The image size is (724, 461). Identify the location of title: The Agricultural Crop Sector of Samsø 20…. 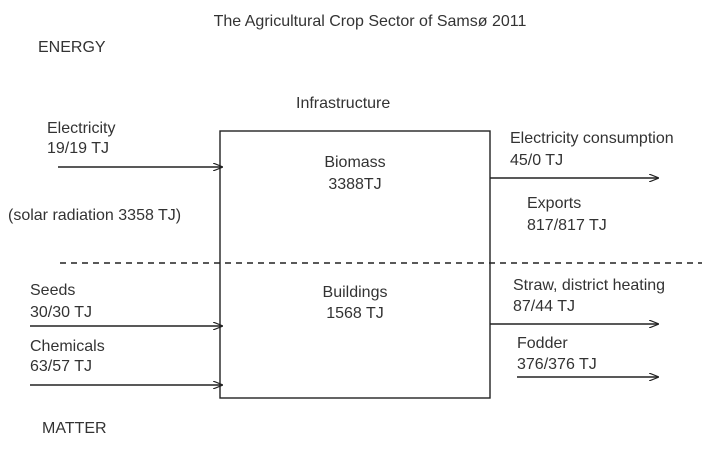
(370, 21).